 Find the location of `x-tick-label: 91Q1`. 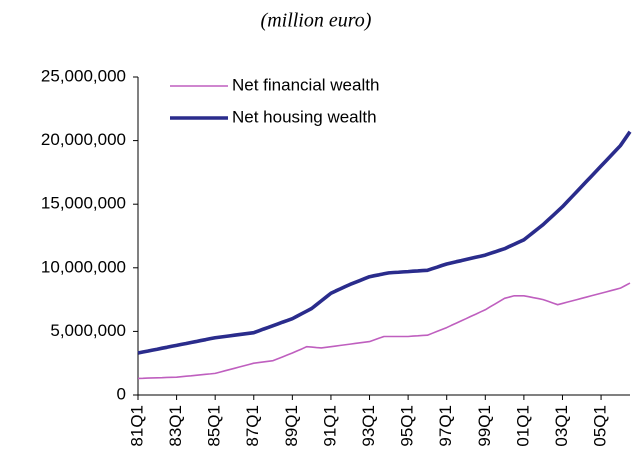

x-tick-label: 91Q1 is located at coordinates (329, 426).